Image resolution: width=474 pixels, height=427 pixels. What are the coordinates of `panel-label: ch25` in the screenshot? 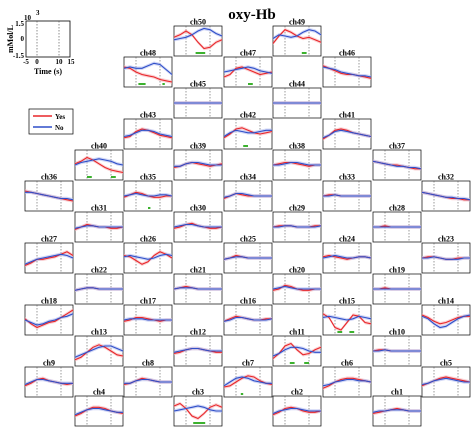 It's located at (248, 239).